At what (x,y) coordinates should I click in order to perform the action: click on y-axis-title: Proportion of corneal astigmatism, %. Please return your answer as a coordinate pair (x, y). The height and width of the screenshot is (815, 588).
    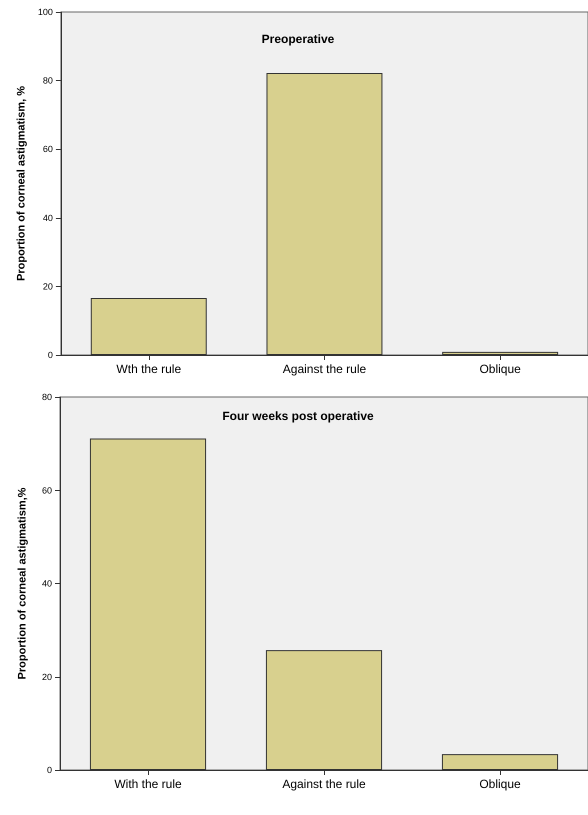
    Looking at the image, I should click on (22, 183).